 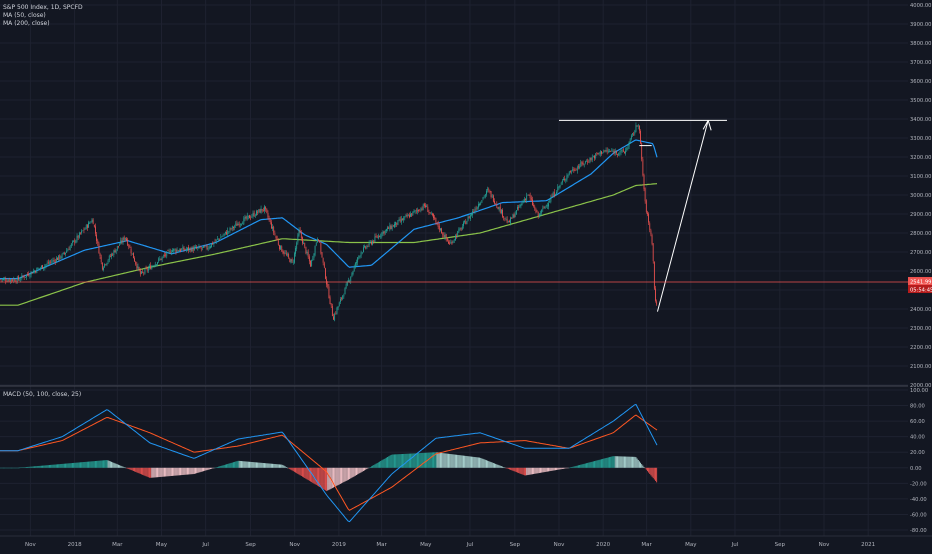 What do you see at coordinates (920, 177) in the screenshot?
I see `price-tick-label: 3100.00` at bounding box center [920, 177].